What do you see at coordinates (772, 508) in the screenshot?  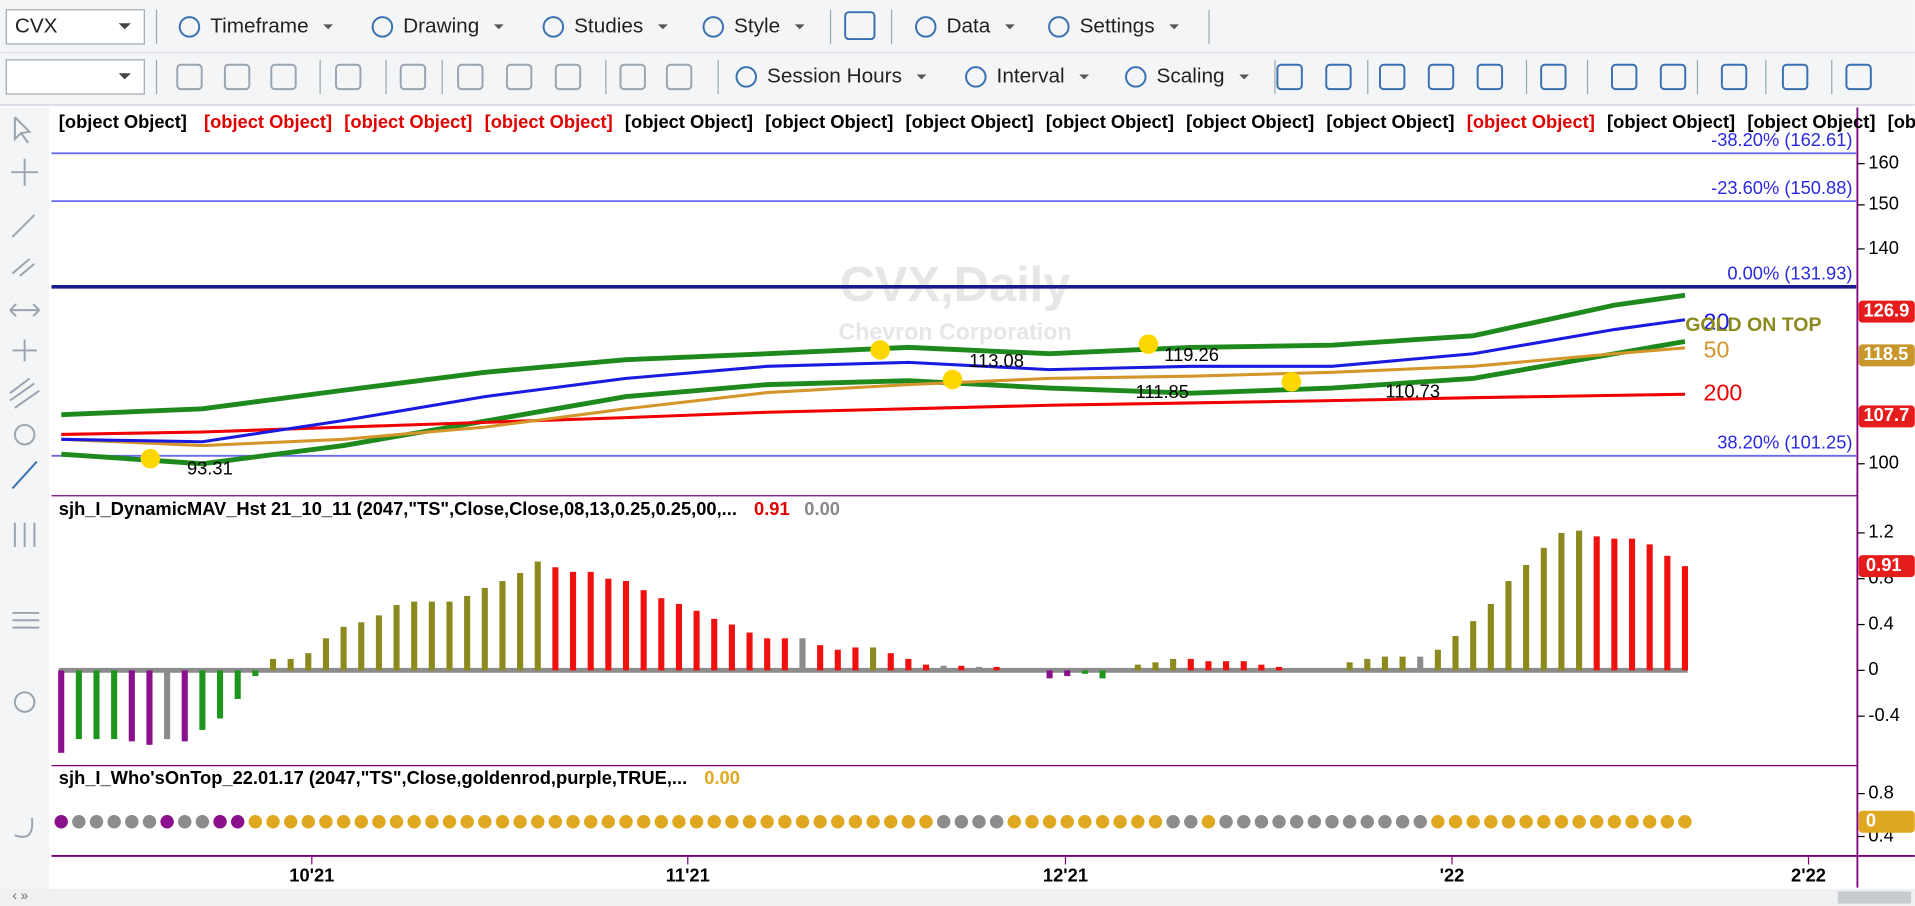 I see `indicator-value: 0.91` at bounding box center [772, 508].